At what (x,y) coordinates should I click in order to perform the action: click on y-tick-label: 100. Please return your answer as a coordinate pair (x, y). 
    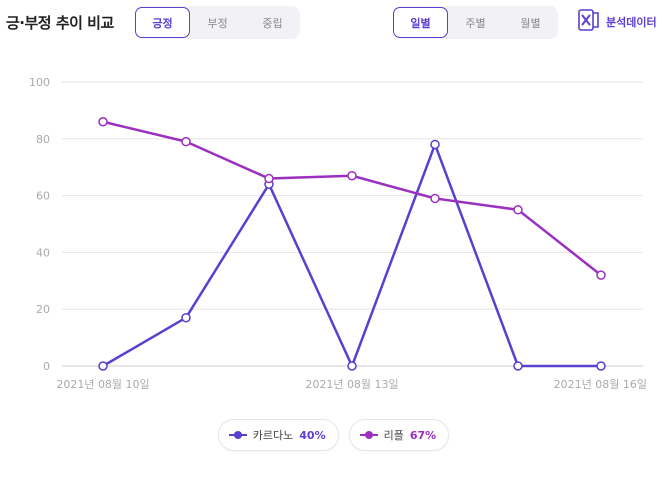
    Looking at the image, I should click on (39, 82).